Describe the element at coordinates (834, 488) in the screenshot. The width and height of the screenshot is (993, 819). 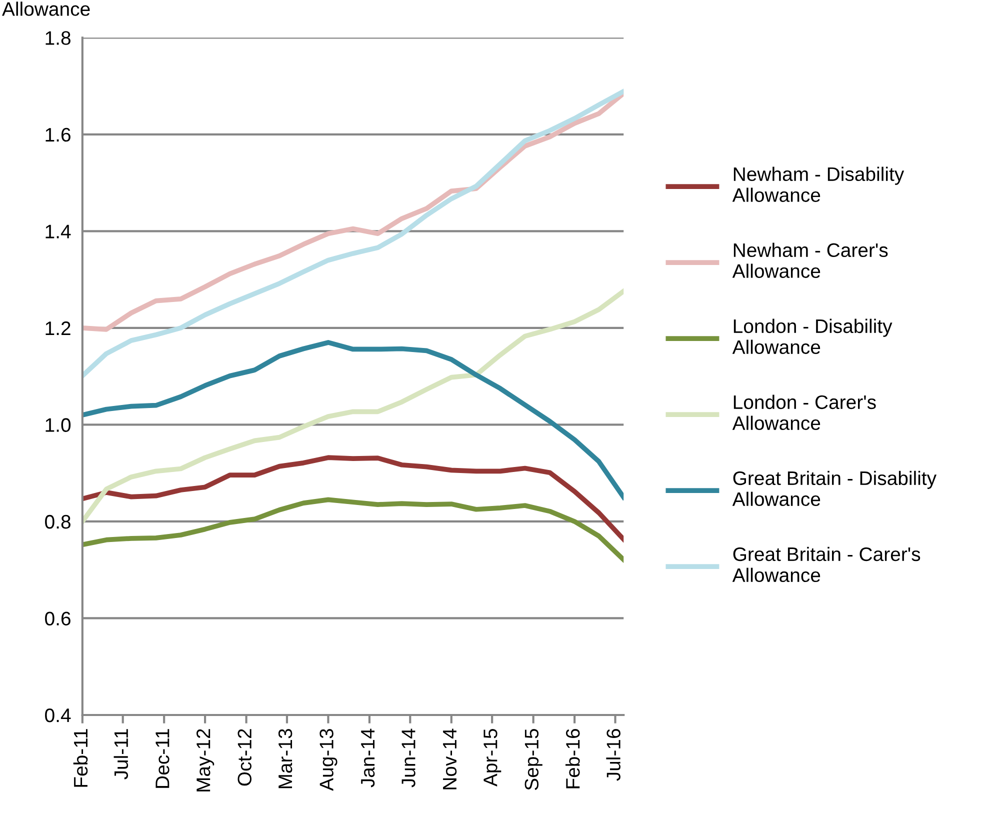
I see `legend-label: Great Britain - Disability Allowance` at that location.